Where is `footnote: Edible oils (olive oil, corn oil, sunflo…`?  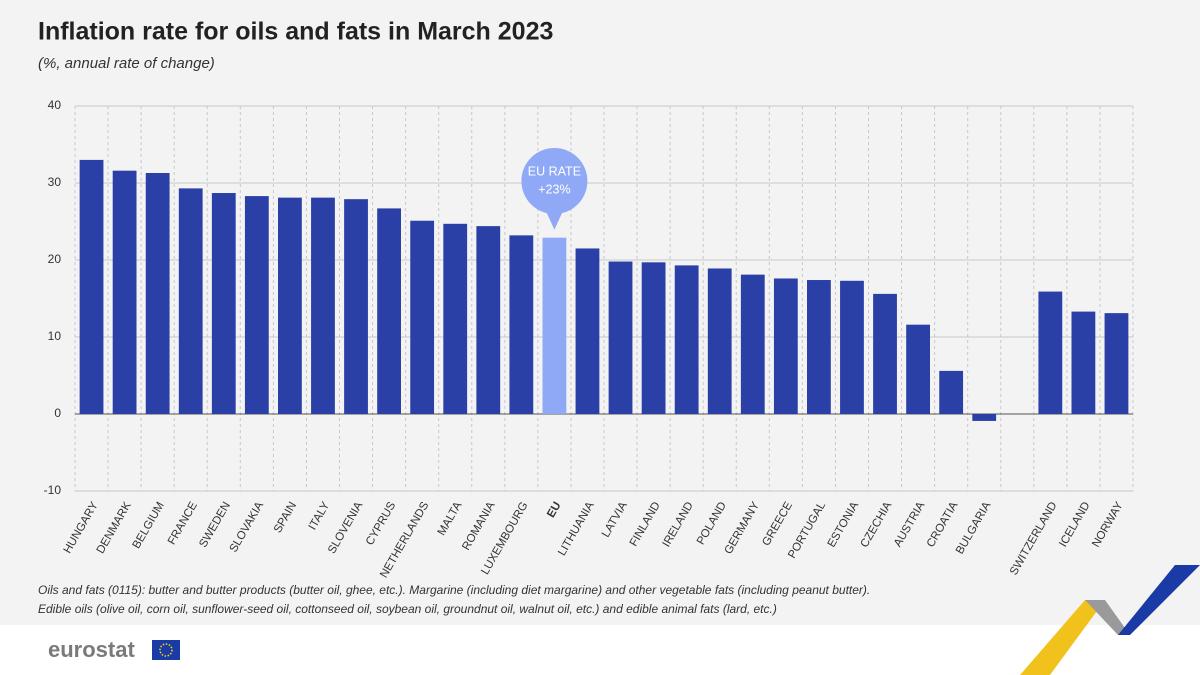
footnote: Edible oils (olive oil, corn oil, sunflo… is located at coordinates (407, 609).